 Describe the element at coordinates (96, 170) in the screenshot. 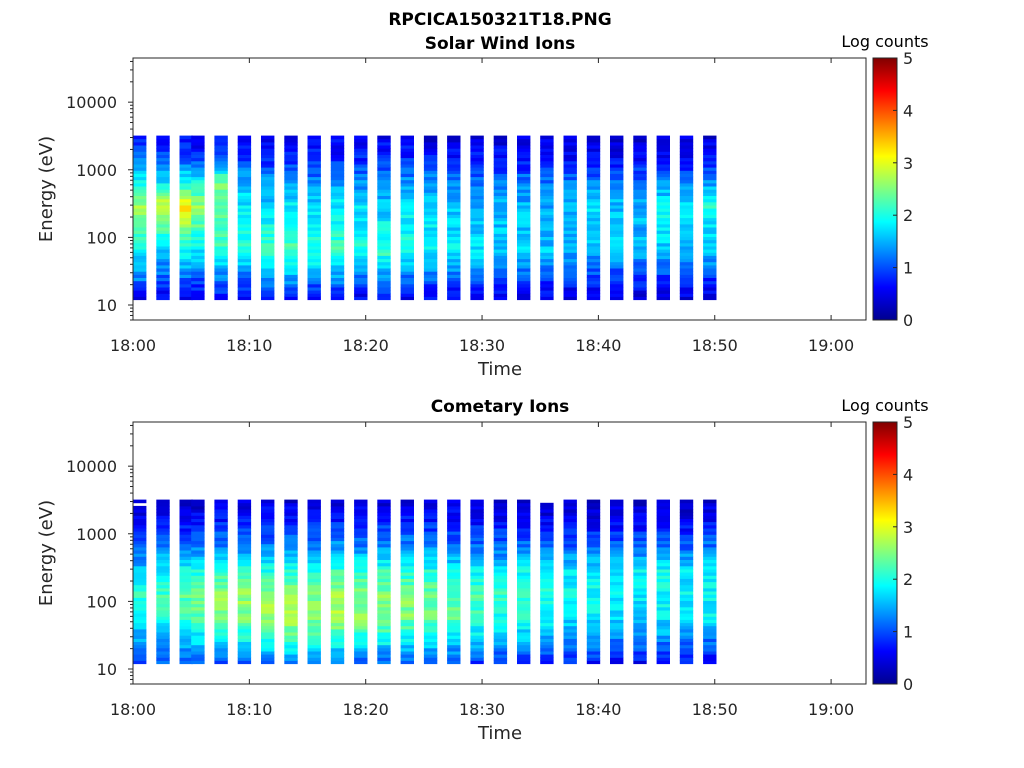

I see `y-tick-label: 1000` at that location.